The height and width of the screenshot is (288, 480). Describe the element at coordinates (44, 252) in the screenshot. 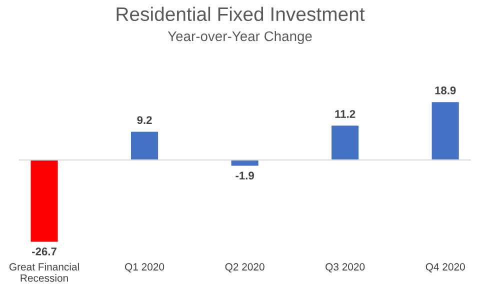

I see `data-label: -26.7` at that location.